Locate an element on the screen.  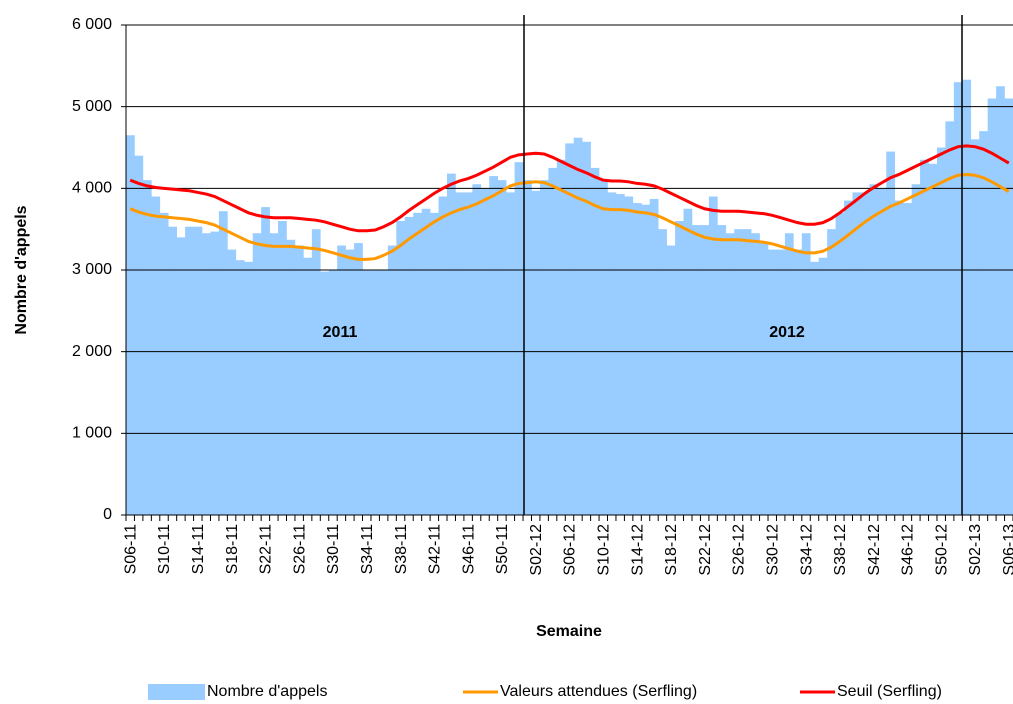
y-axis-title: Nombre d'appels is located at coordinates (21, 269).